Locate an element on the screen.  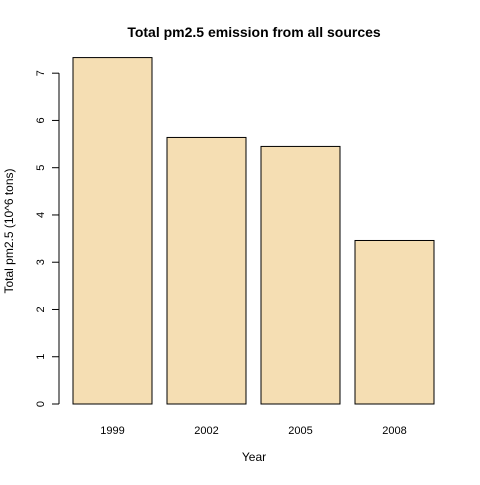
bar-1999 is located at coordinates (112, 231).